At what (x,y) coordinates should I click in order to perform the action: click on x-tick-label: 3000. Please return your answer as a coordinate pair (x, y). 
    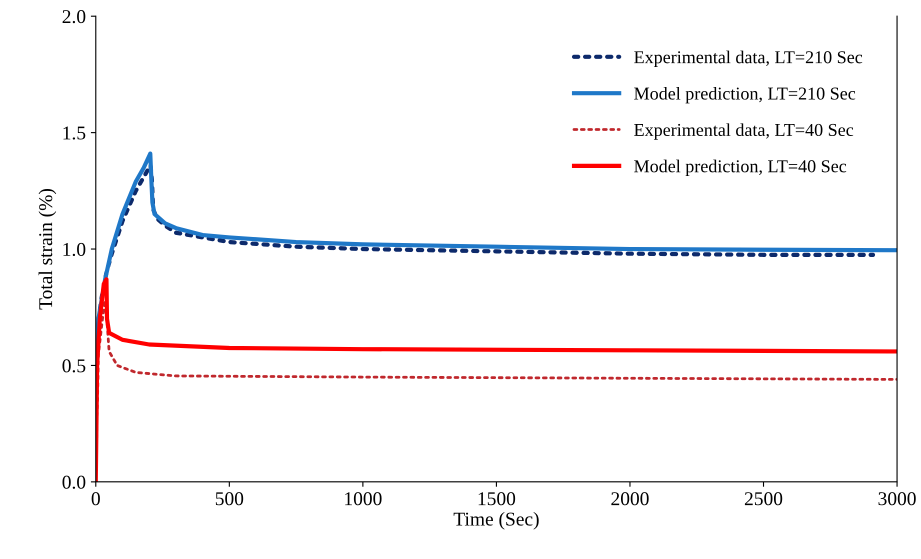
    Looking at the image, I should click on (897, 499).